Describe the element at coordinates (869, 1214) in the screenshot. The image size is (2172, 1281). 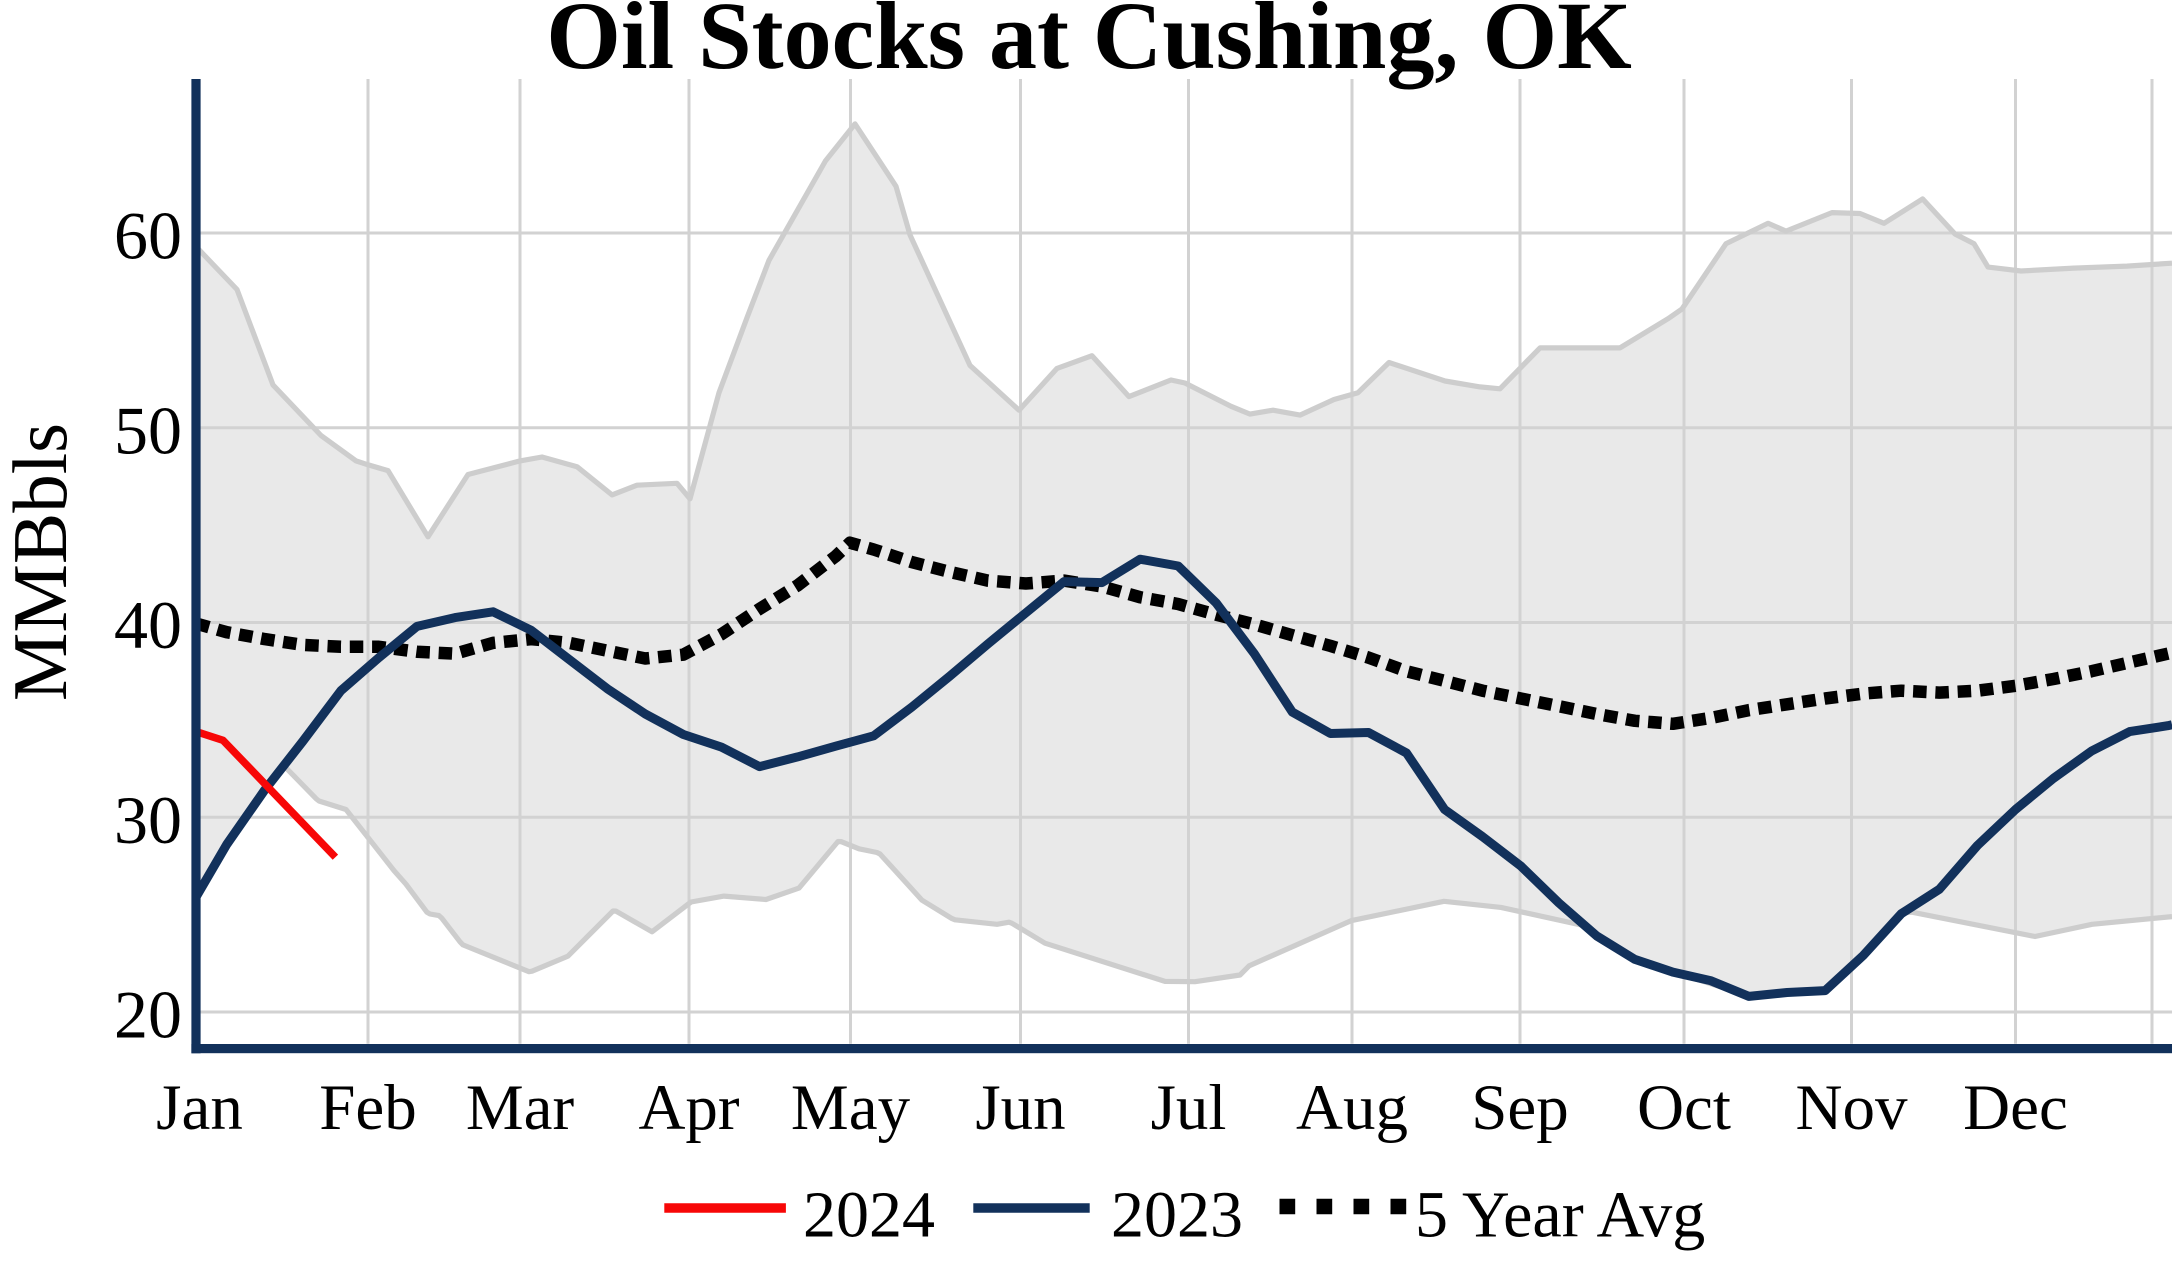
I see `svg-text: 2024` at that location.